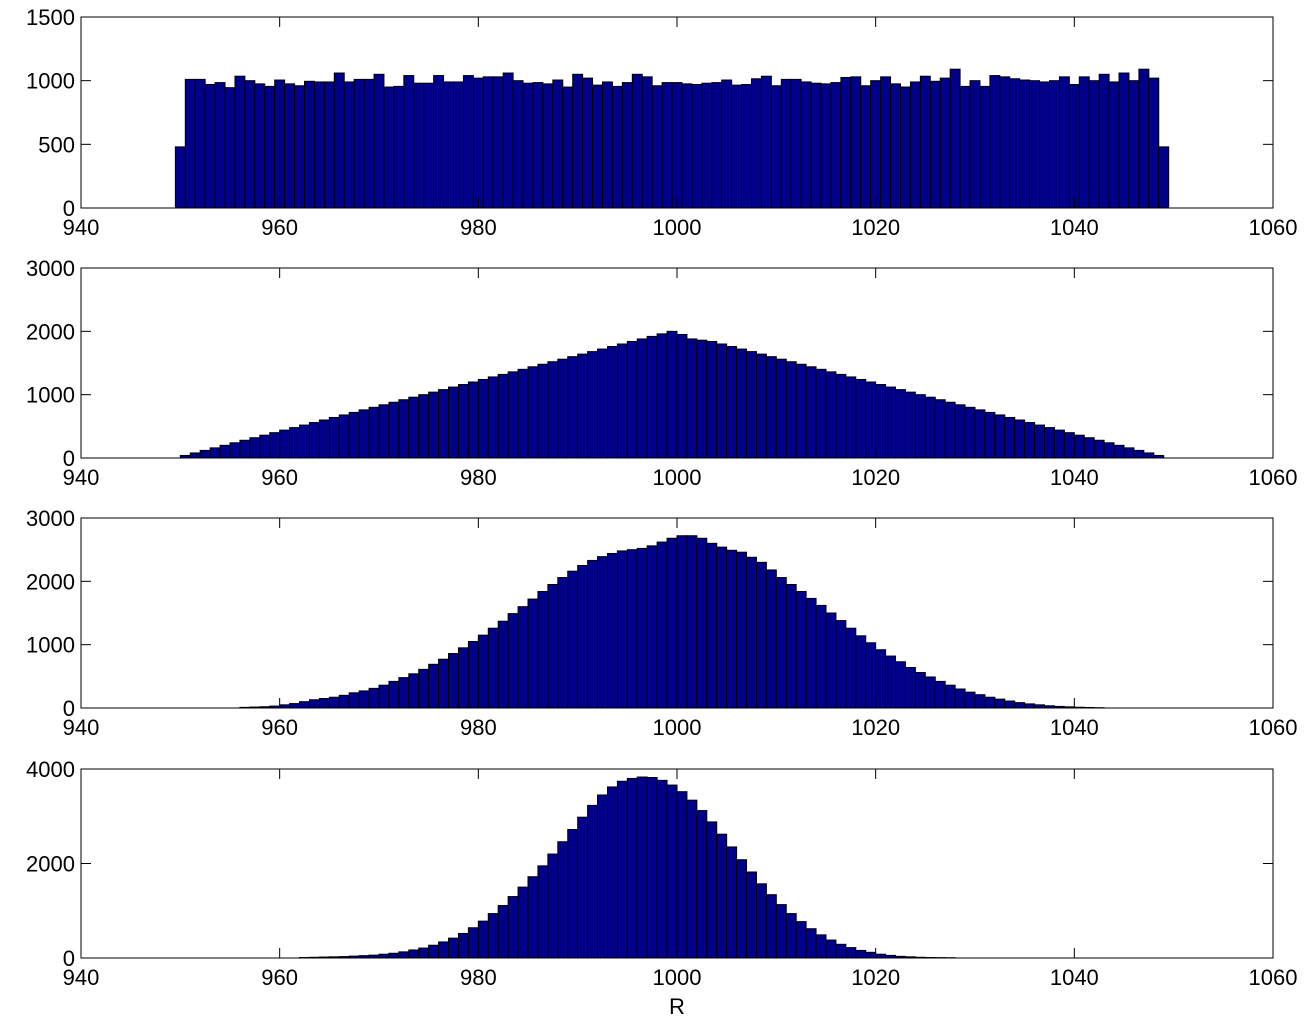  I want to click on y-tick-label: 3000, so click(50, 518).